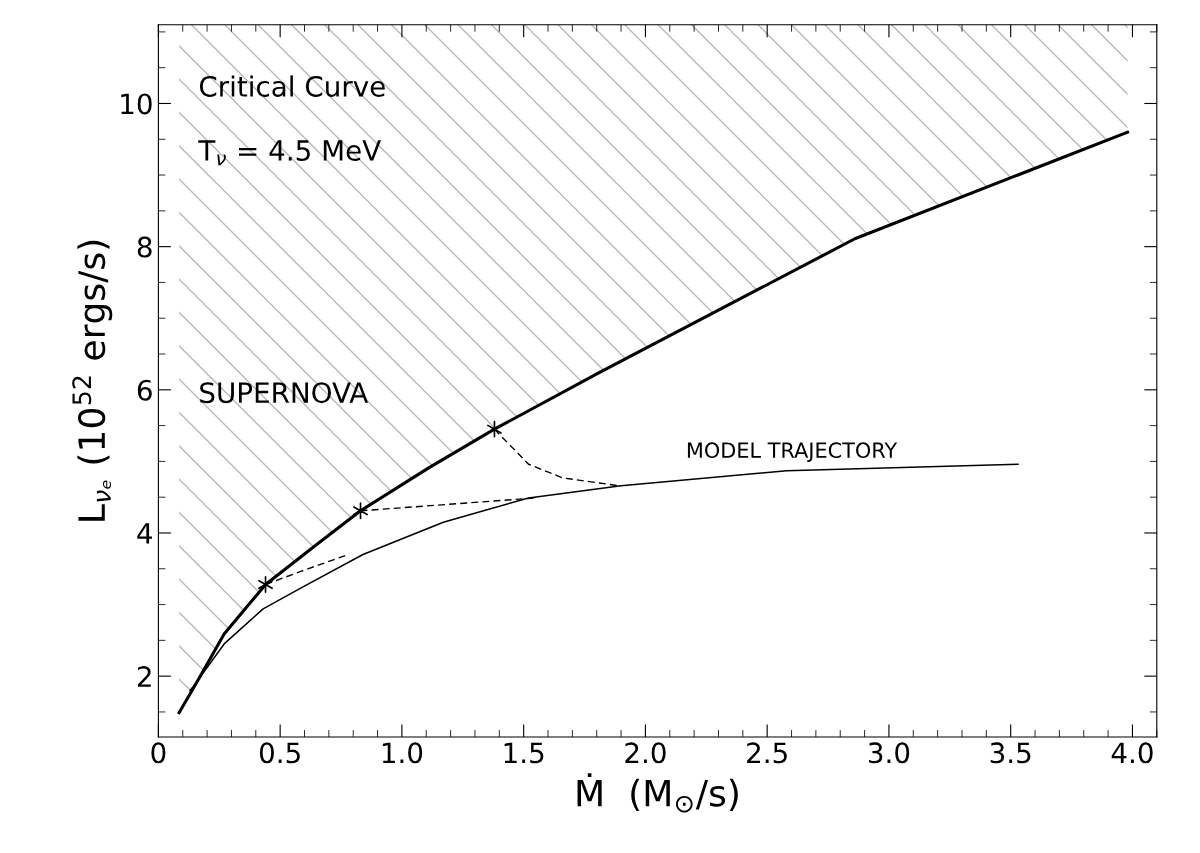 The image size is (1200, 853). I want to click on y-axis-title: L$_{νₑ}$ (10$^{52}$ ergs/s), so click(92, 380).